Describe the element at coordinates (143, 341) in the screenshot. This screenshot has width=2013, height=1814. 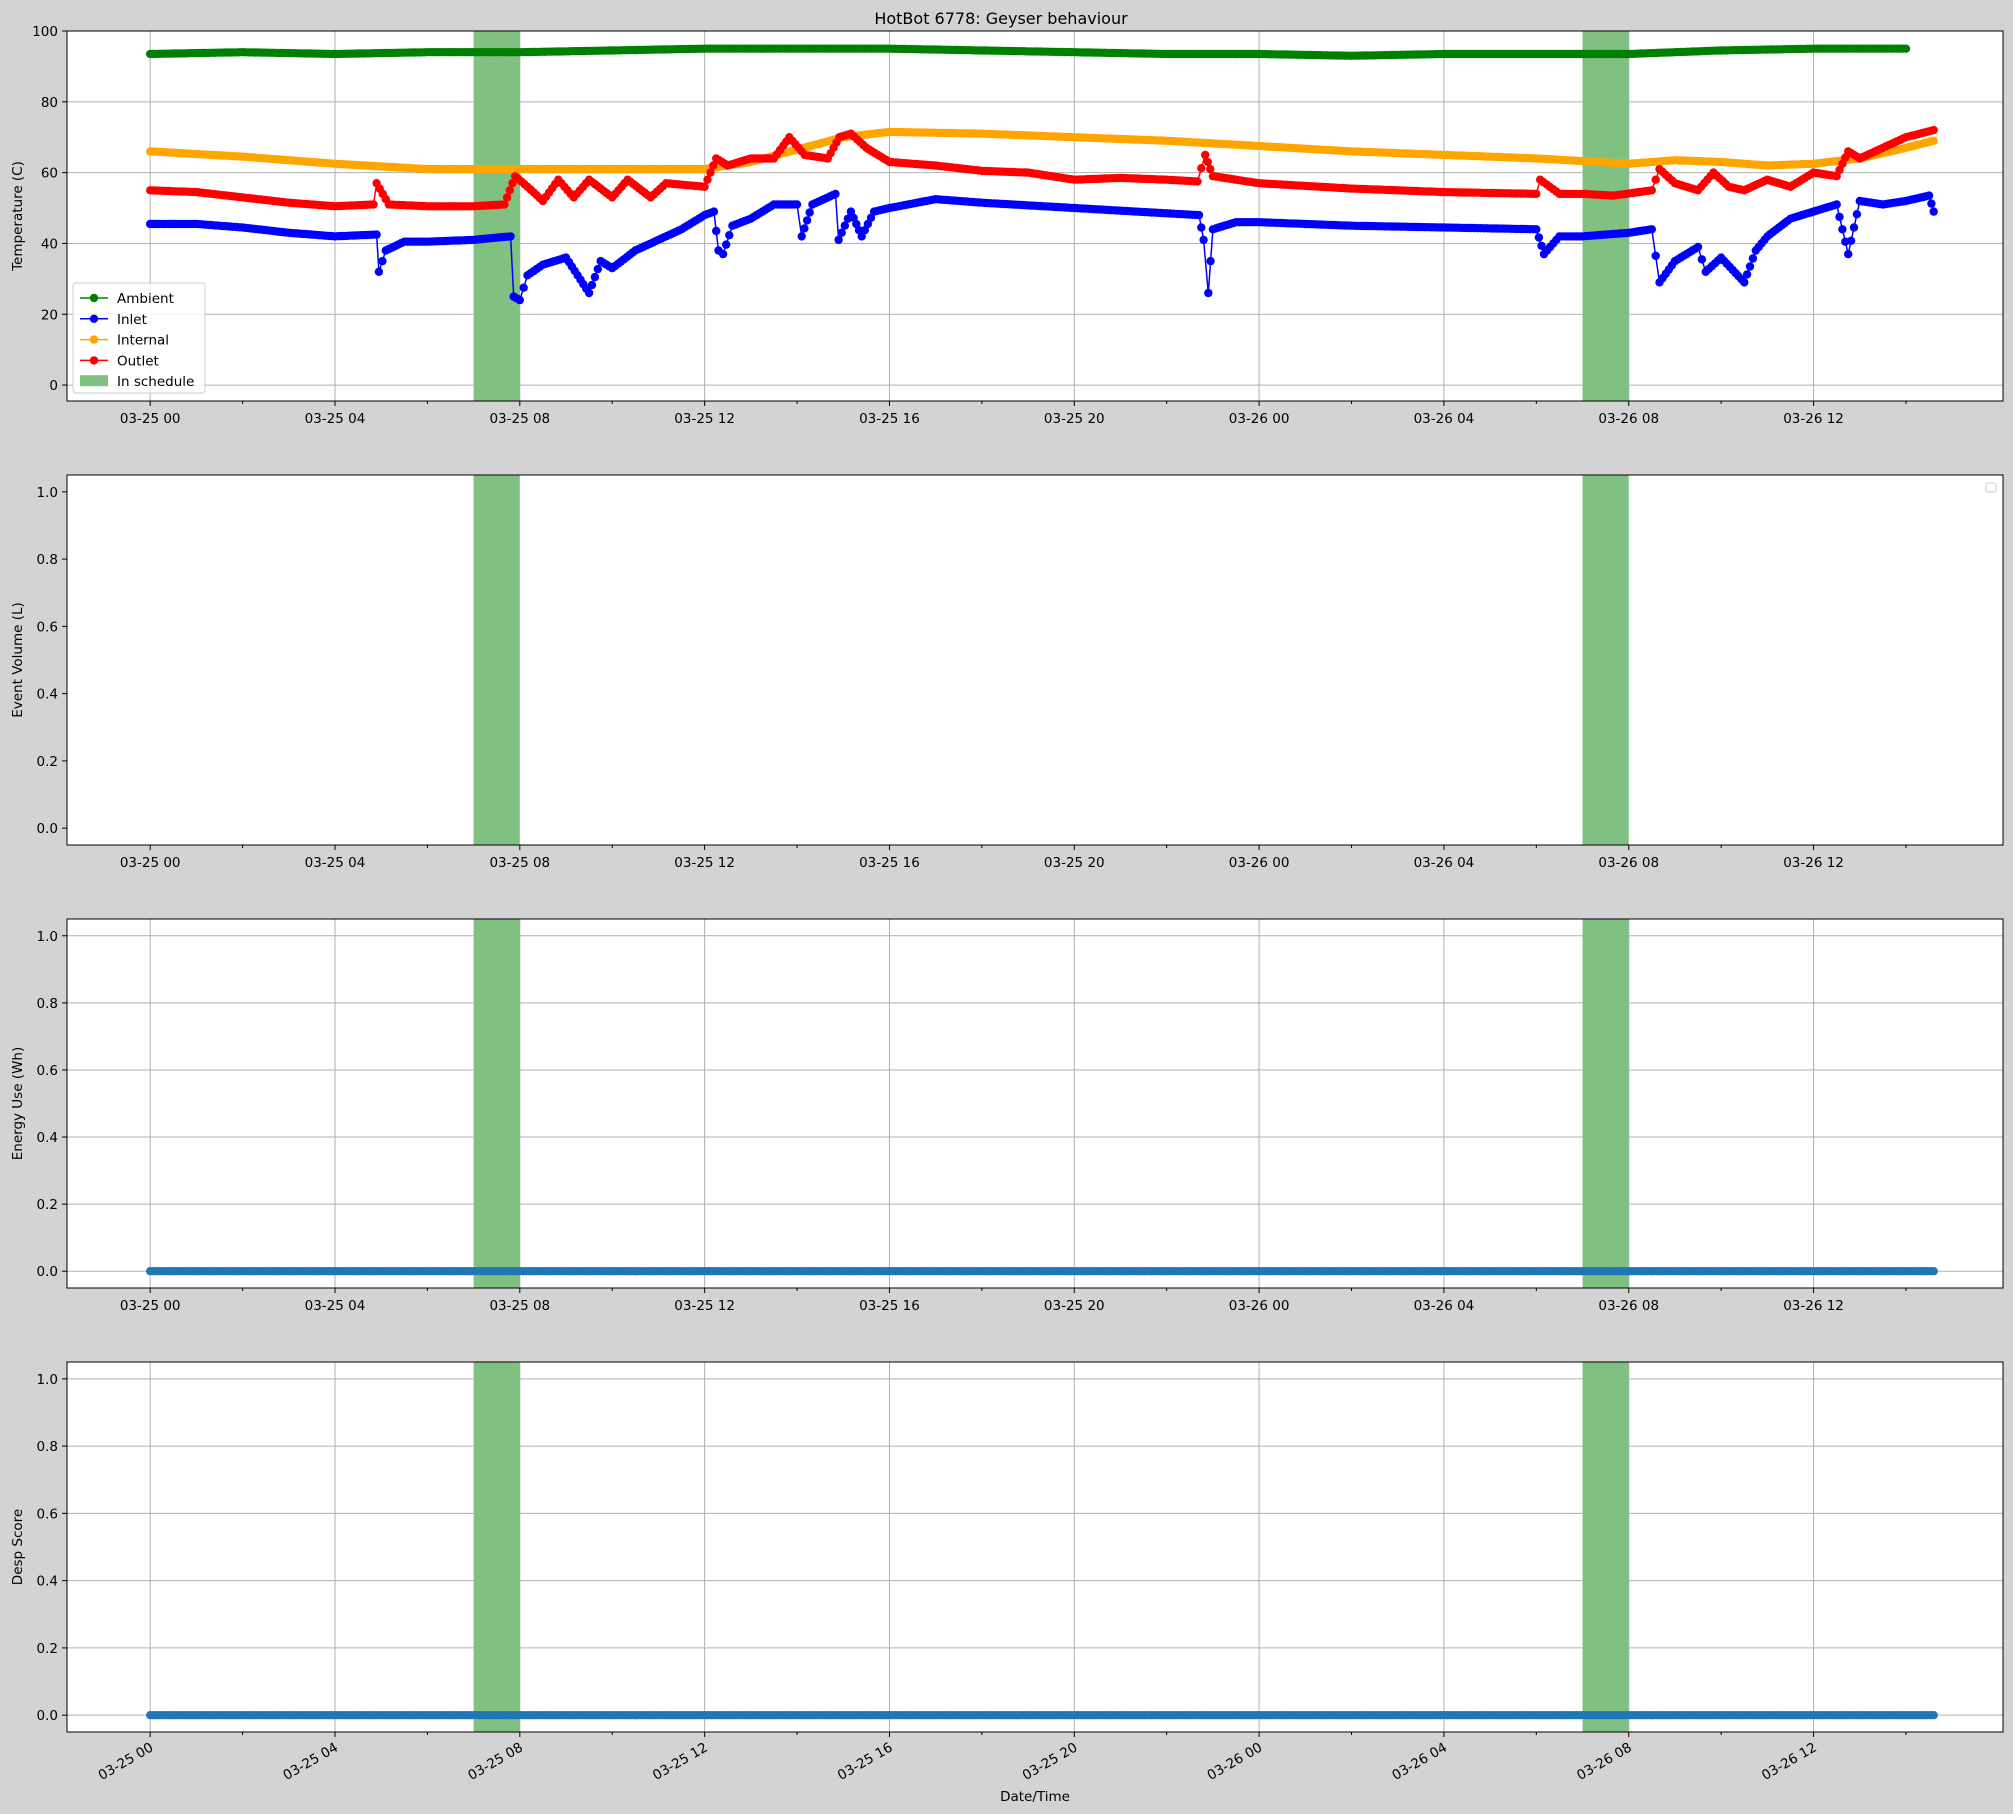
I see `legend-label: Internal` at that location.